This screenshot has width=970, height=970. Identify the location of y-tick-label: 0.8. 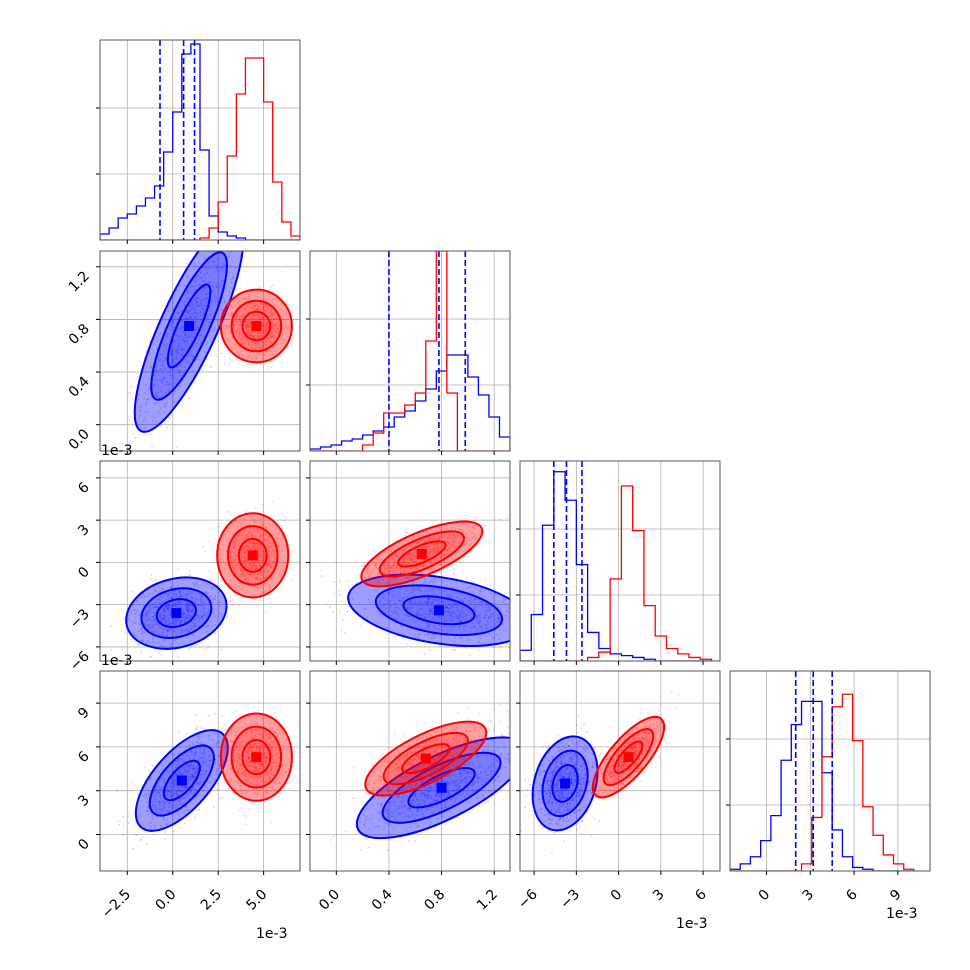
(79, 334).